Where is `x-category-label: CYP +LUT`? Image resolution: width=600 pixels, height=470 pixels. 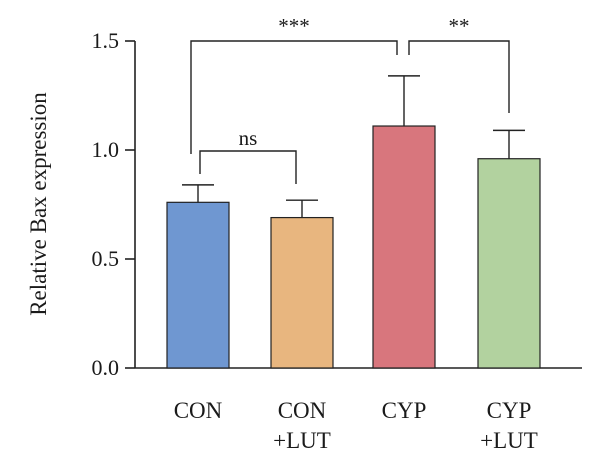 x-category-label: CYP +LUT is located at coordinates (509, 425).